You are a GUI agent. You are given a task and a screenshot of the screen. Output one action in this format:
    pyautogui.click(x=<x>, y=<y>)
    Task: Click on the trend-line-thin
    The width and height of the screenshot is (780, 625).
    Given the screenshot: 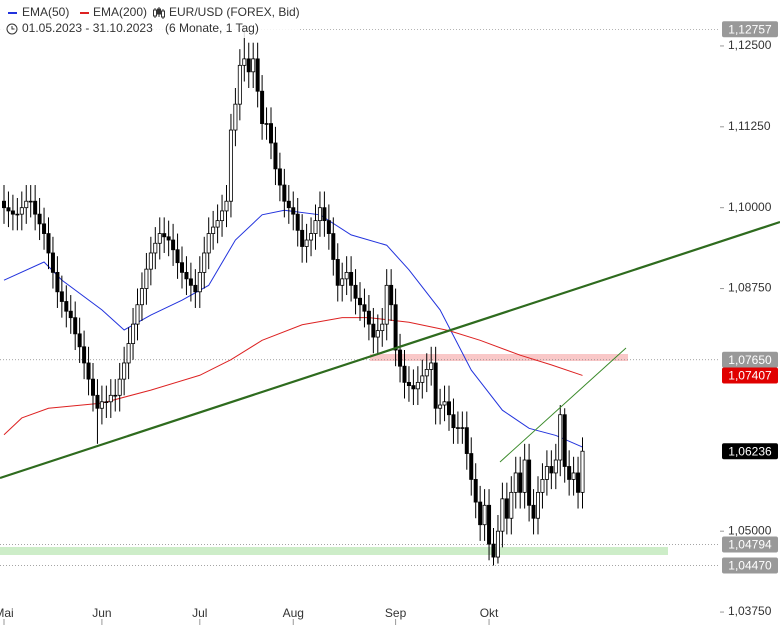 What is the action you would take?
    pyautogui.click(x=563, y=405)
    